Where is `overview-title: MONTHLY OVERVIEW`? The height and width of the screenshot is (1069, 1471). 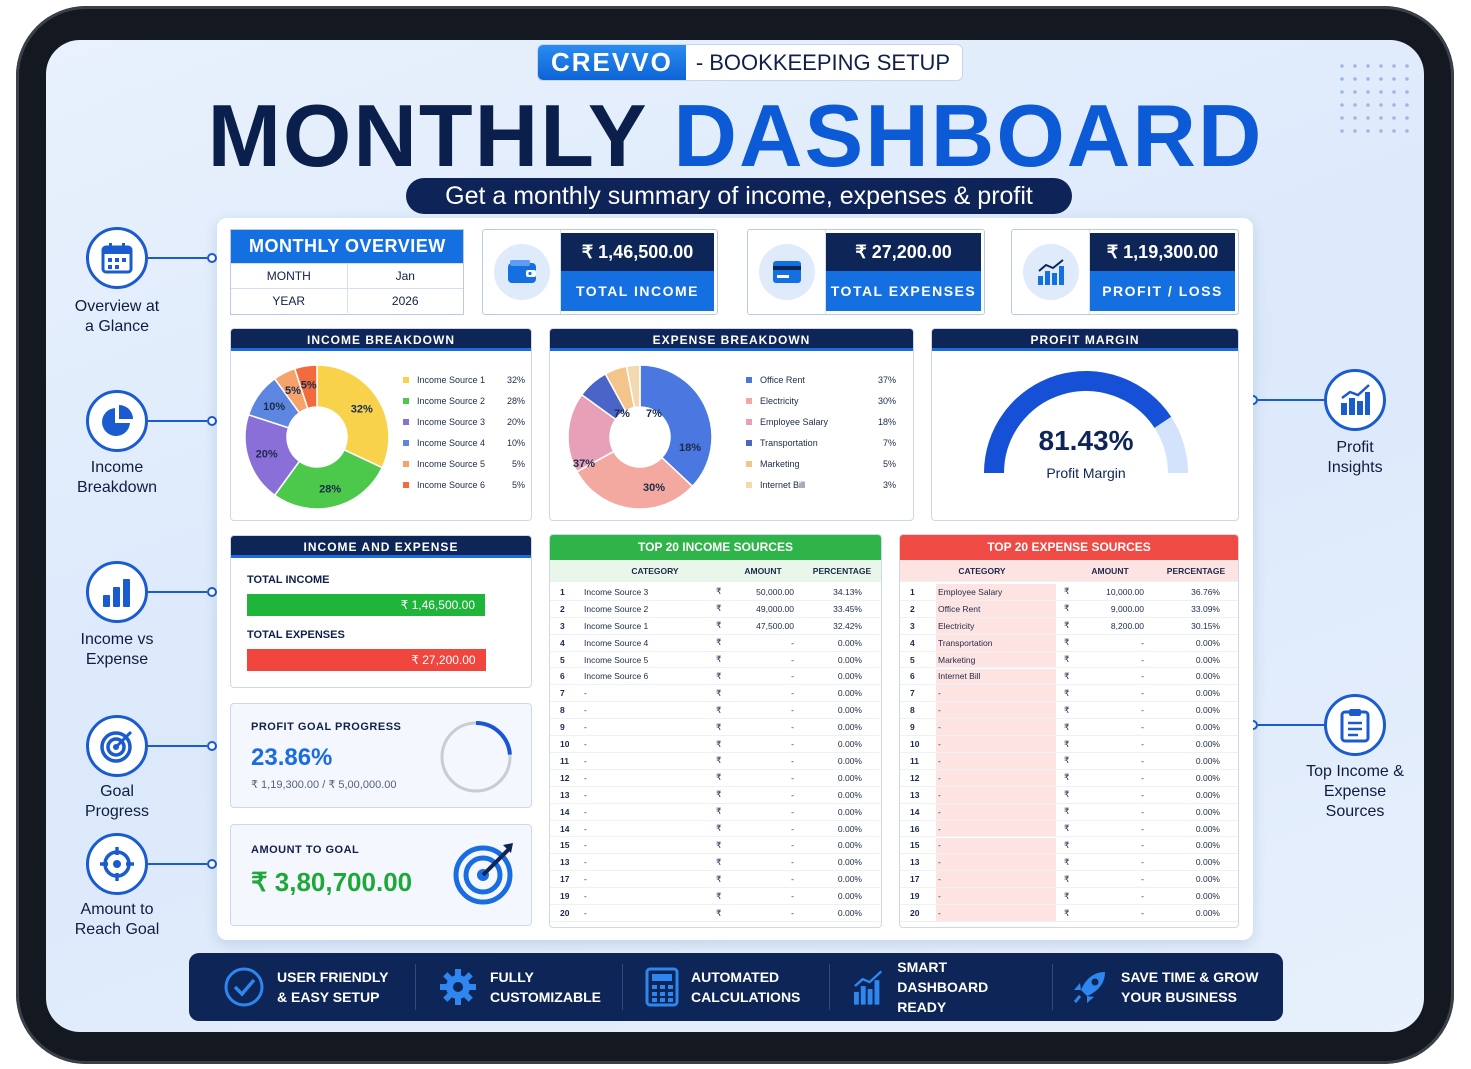 overview-title: MONTHLY OVERVIEW is located at coordinates (347, 246).